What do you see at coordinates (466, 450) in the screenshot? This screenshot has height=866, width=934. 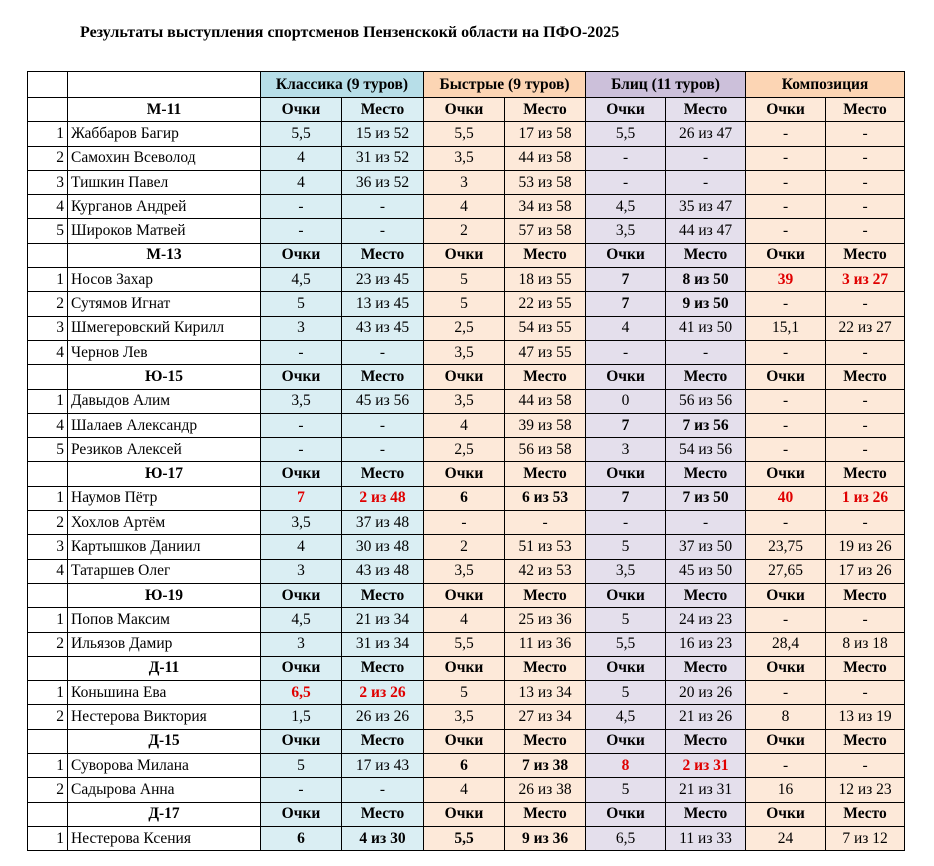 I see `athlete-row: 5 Резиков Алексей - -2,5 56 из 58 3 54 из 56- -` at bounding box center [466, 450].